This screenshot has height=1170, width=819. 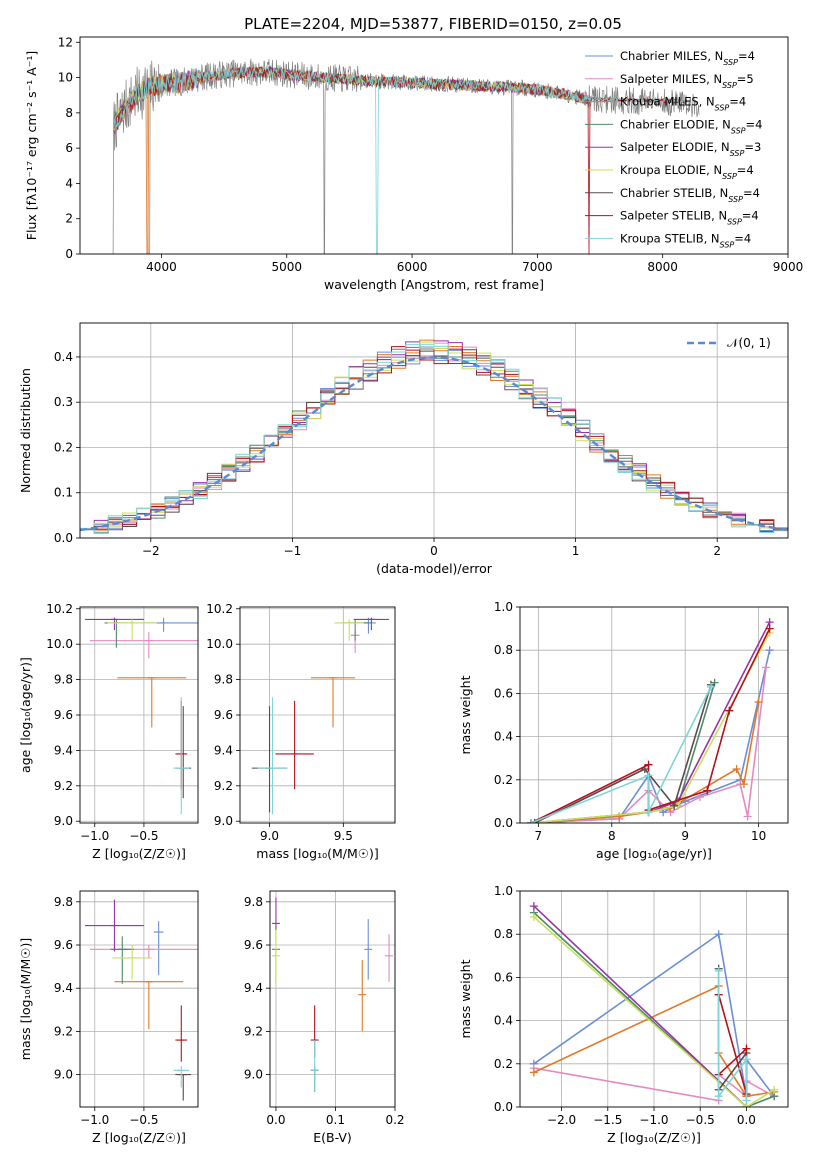 I want to click on plot-area-mass_vs_z, so click(x=139, y=999).